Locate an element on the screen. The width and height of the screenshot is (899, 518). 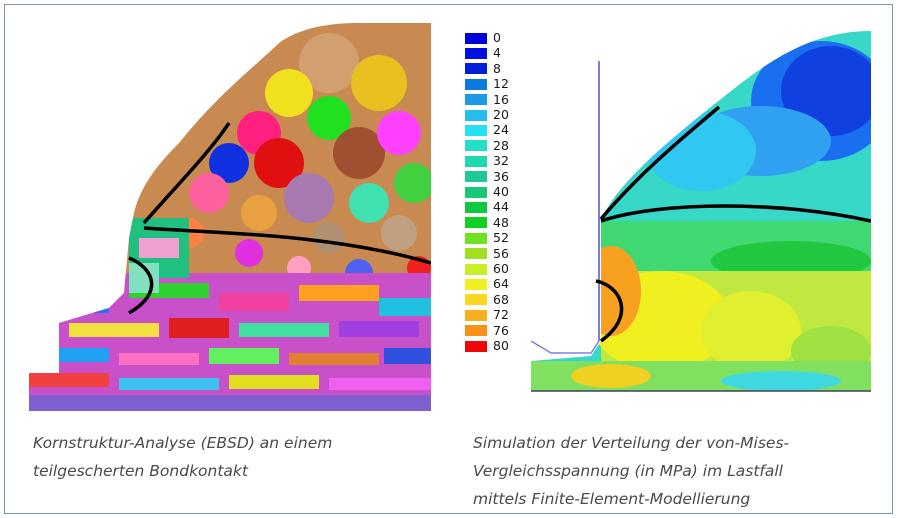
legend-label: 48 is located at coordinates (501, 222).